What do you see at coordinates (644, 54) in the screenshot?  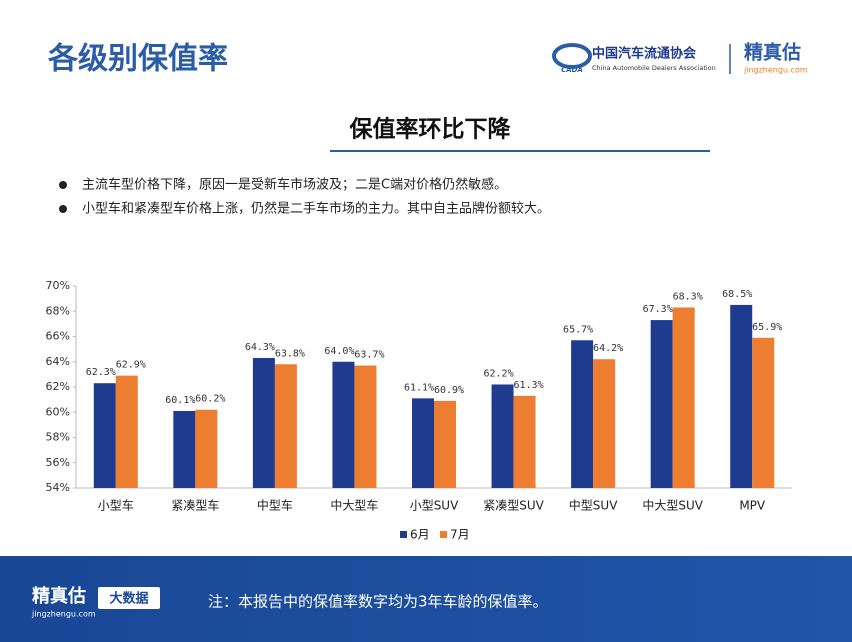 I see `org-name: 中国汽车流通协会` at bounding box center [644, 54].